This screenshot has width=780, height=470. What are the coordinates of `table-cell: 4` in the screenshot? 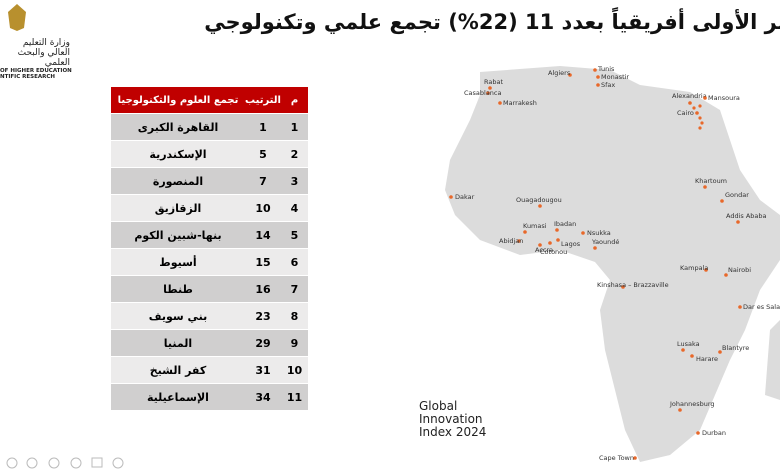 It's located at (294, 208).